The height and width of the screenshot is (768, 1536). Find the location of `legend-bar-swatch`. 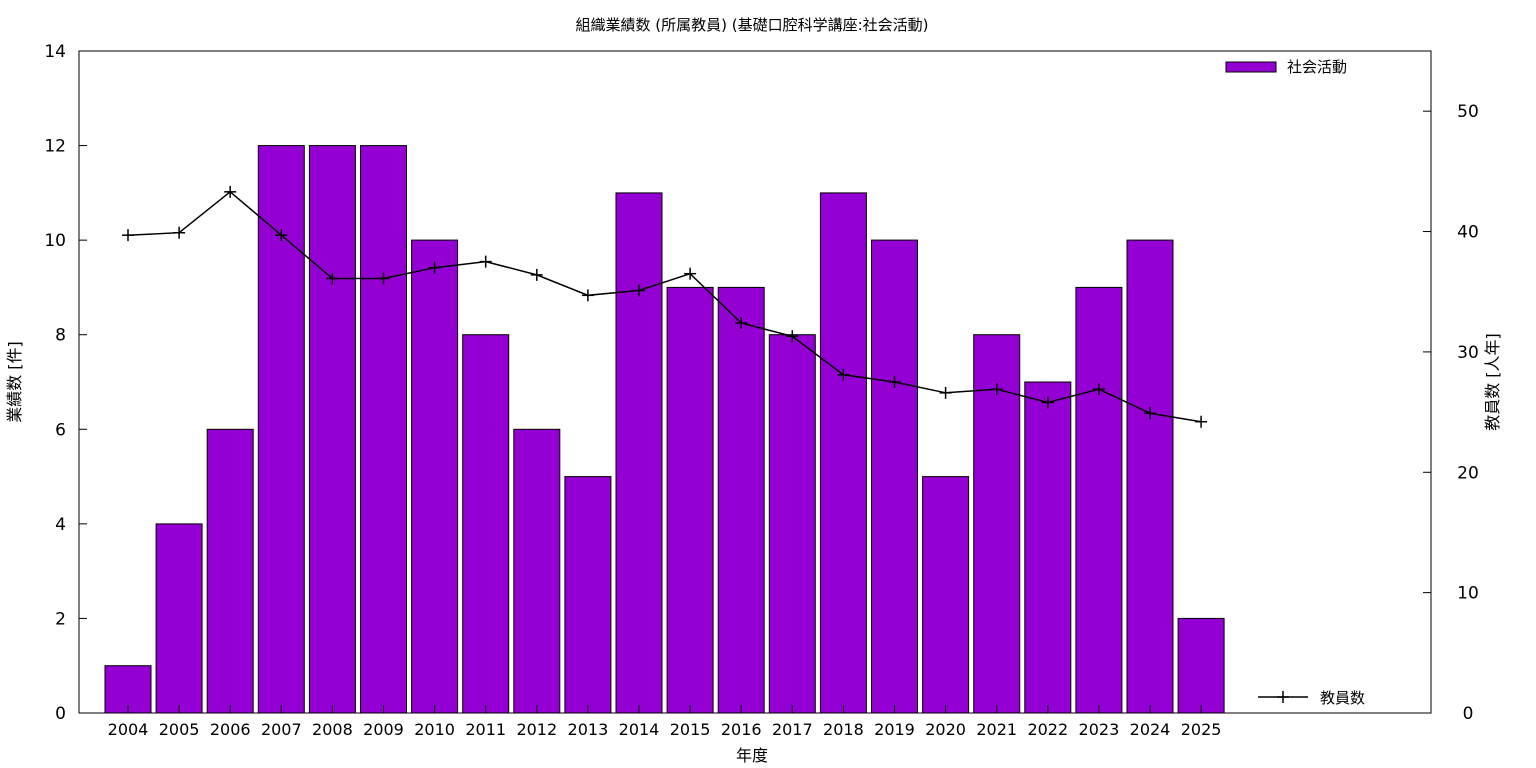

legend-bar-swatch is located at coordinates (1251, 67).